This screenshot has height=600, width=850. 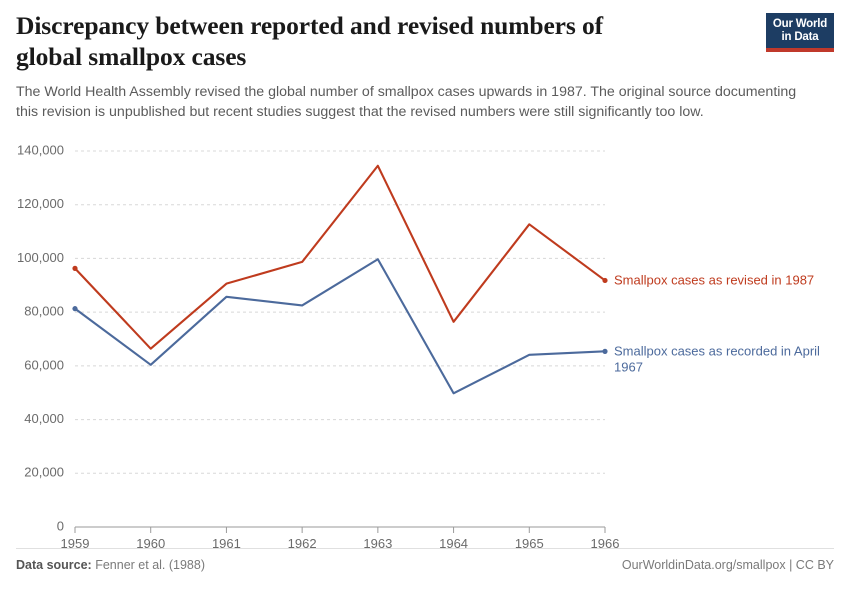 What do you see at coordinates (340, 529) in the screenshot?
I see `axes-group` at bounding box center [340, 529].